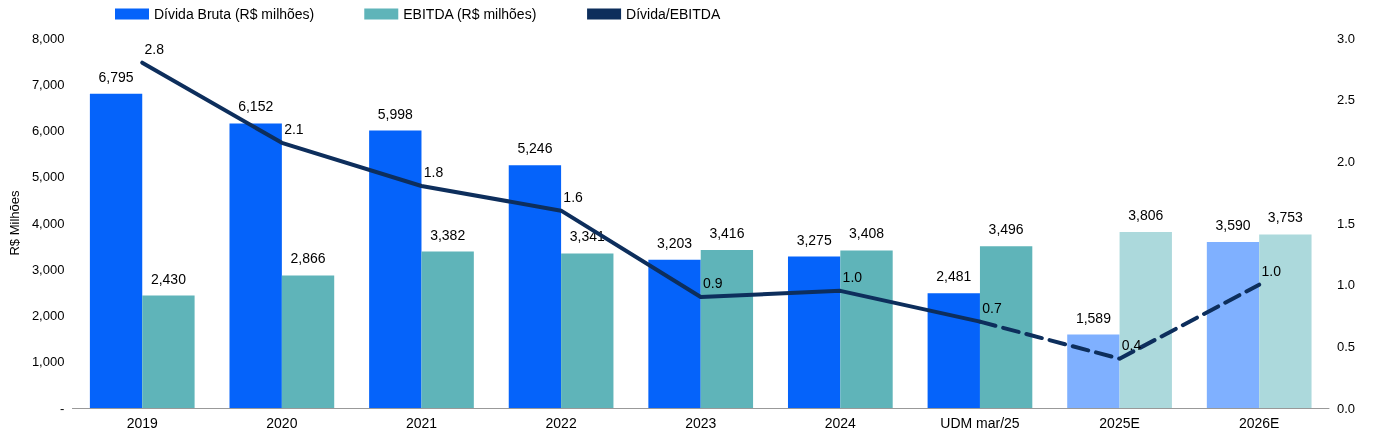 The width and height of the screenshot is (1377, 434). Describe the element at coordinates (1346, 100) in the screenshot. I see `y2-tick-label: 2.5` at that location.